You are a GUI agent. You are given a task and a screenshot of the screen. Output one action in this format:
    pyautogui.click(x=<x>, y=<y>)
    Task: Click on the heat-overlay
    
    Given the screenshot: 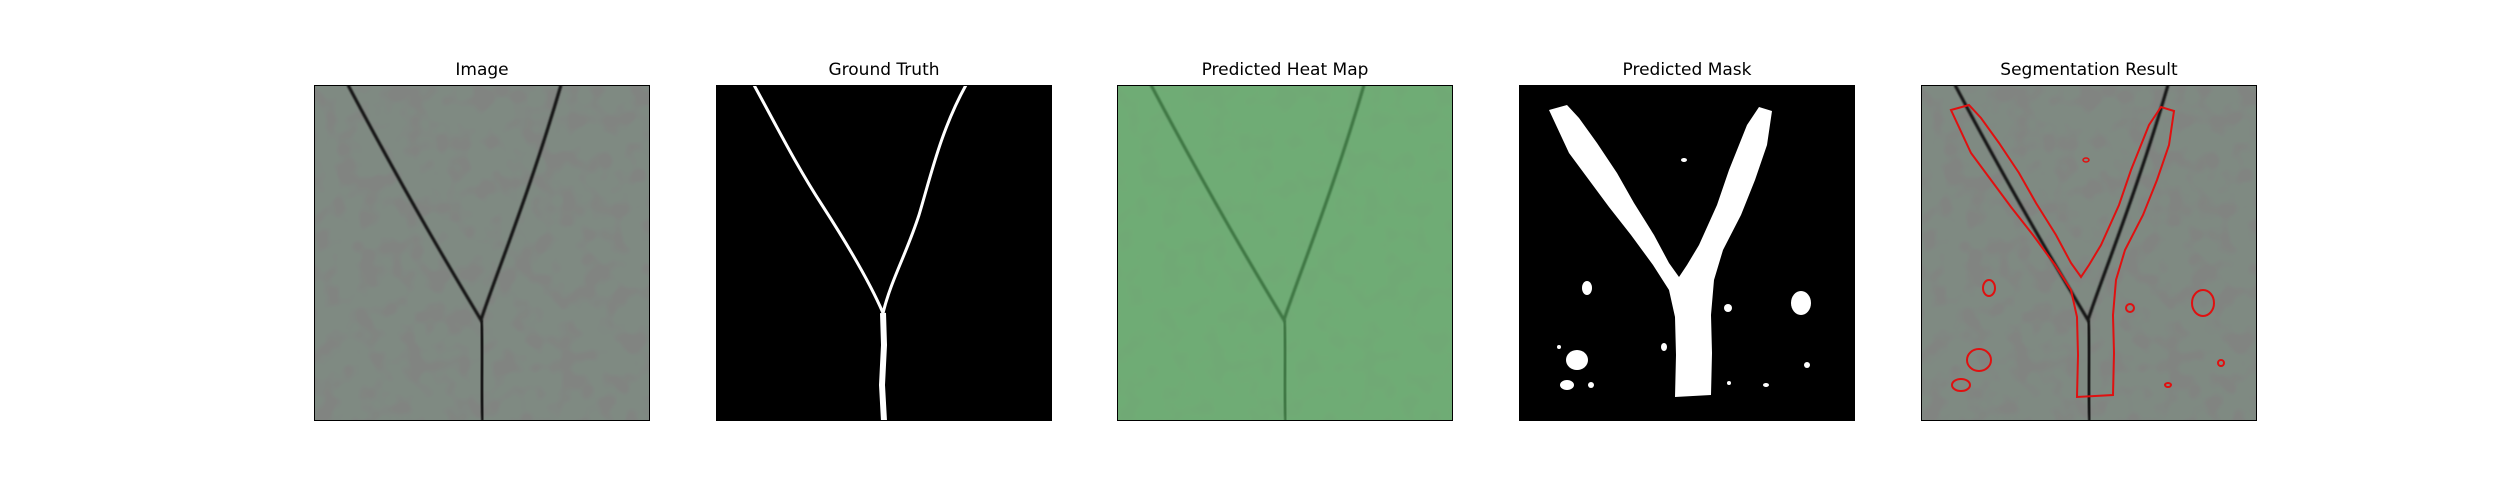 What is the action you would take?
    pyautogui.click(x=1285, y=253)
    